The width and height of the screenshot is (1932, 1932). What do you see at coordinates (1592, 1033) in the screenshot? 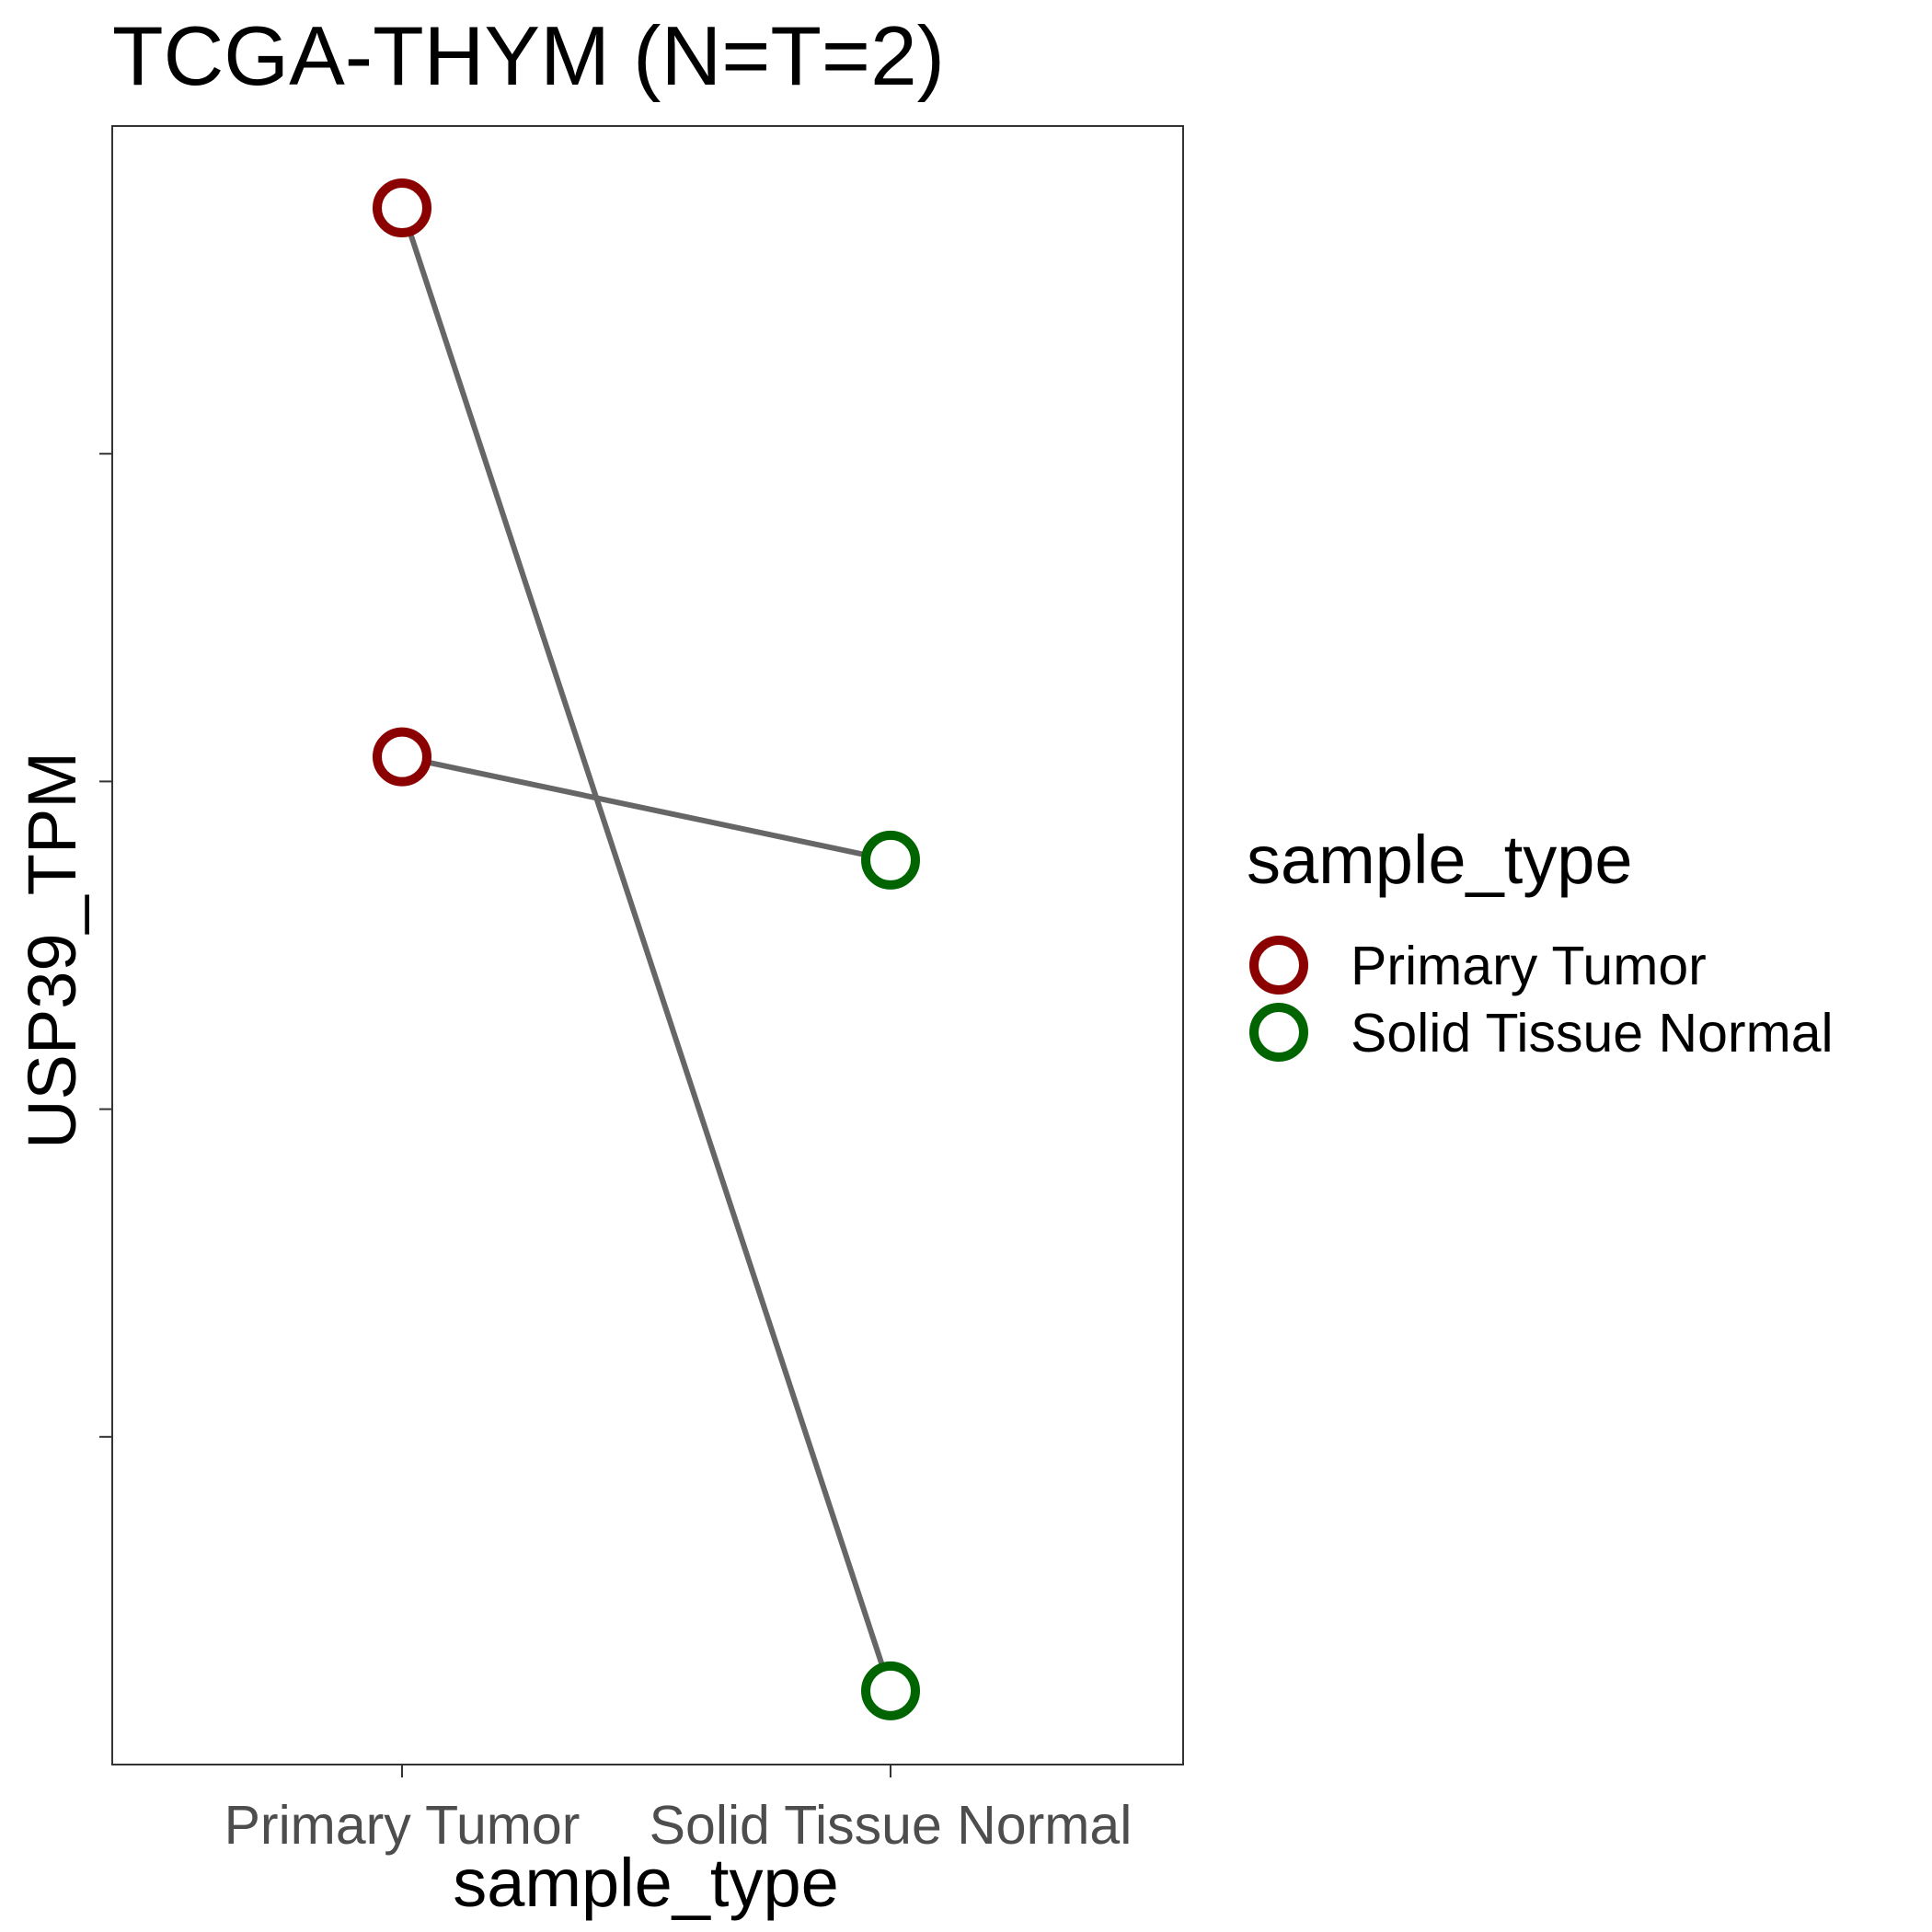
I see `legend-label-1: Solid Tissue Normal` at bounding box center [1592, 1033].